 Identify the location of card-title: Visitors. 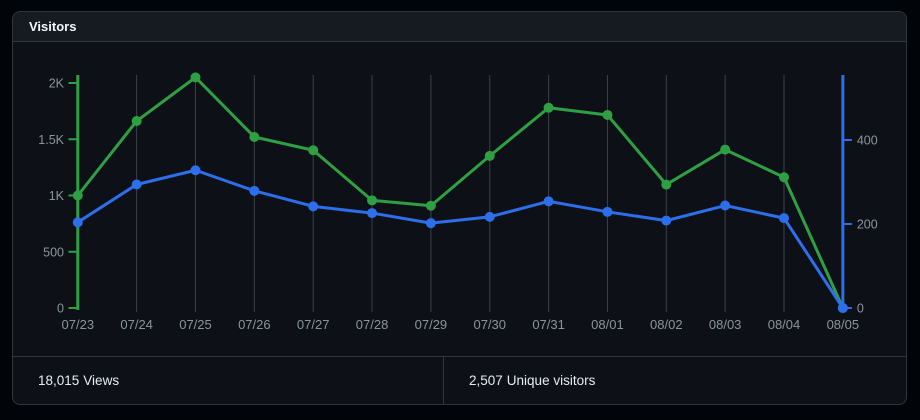
(53, 26).